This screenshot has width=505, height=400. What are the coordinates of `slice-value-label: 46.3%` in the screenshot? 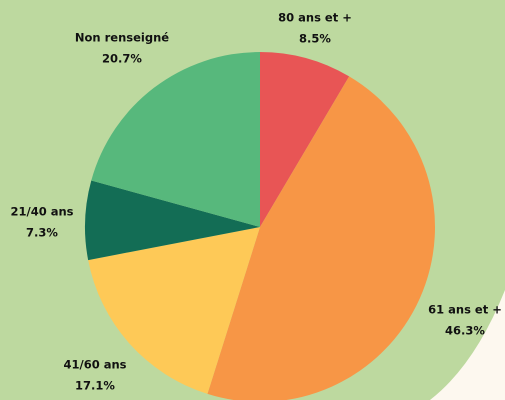 It's located at (465, 331).